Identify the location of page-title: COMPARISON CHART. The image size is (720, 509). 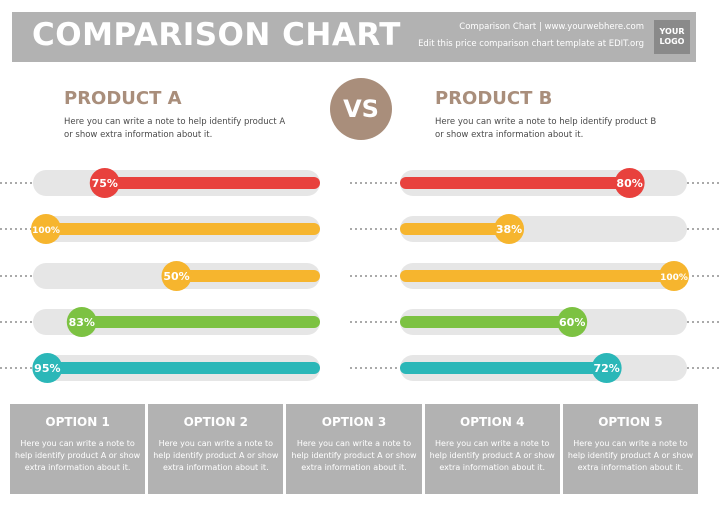
(216, 35).